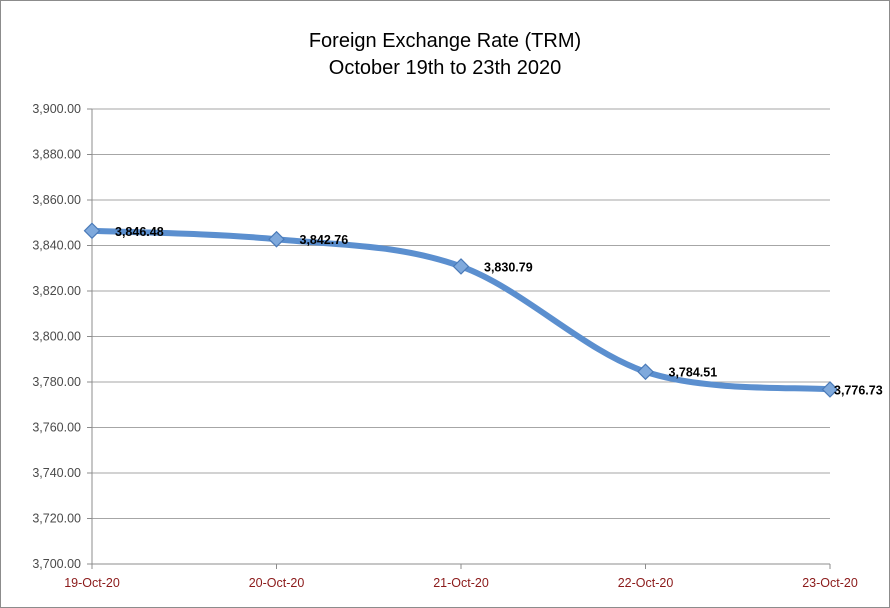 This screenshot has height=608, width=890. What do you see at coordinates (830, 583) in the screenshot?
I see `x-tick-label: 23-Oct-20` at bounding box center [830, 583].